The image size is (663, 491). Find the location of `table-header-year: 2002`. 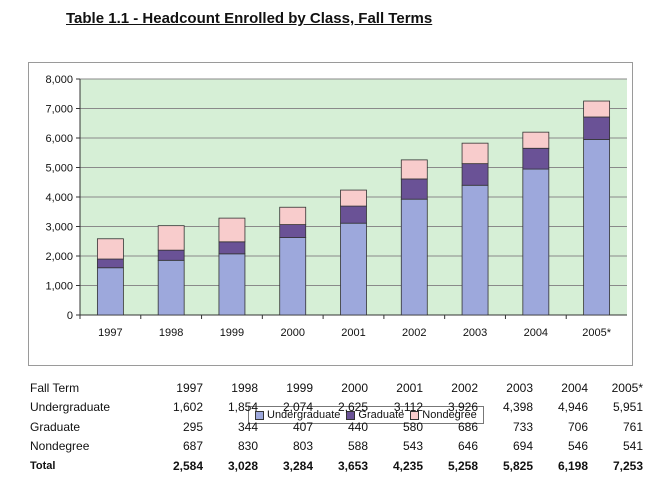

table-header-year: 2002 is located at coordinates (464, 387).